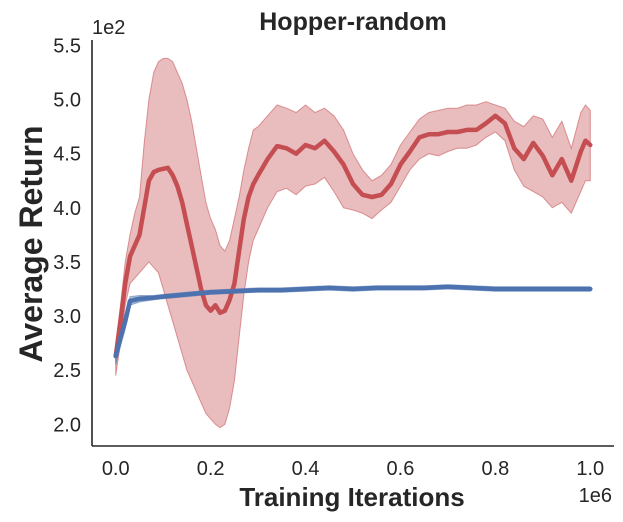  Describe the element at coordinates (306, 469) in the screenshot. I see `x-tick-label: 0.4` at that location.